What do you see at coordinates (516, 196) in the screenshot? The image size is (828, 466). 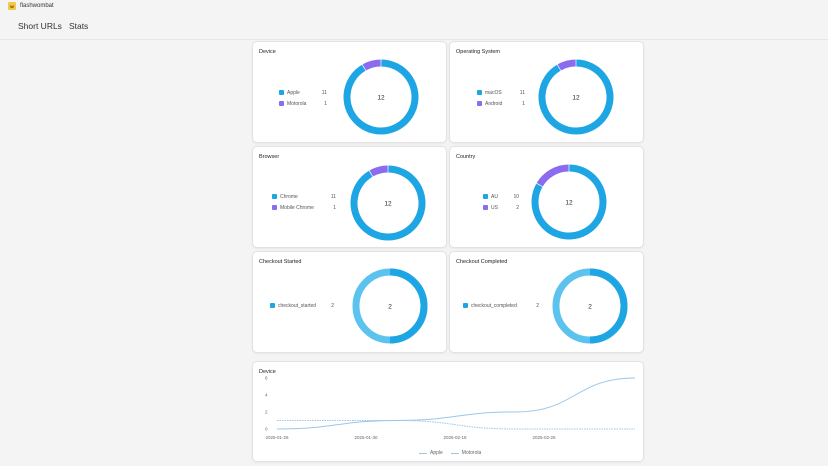 I see `legend-value: 10` at bounding box center [516, 196].